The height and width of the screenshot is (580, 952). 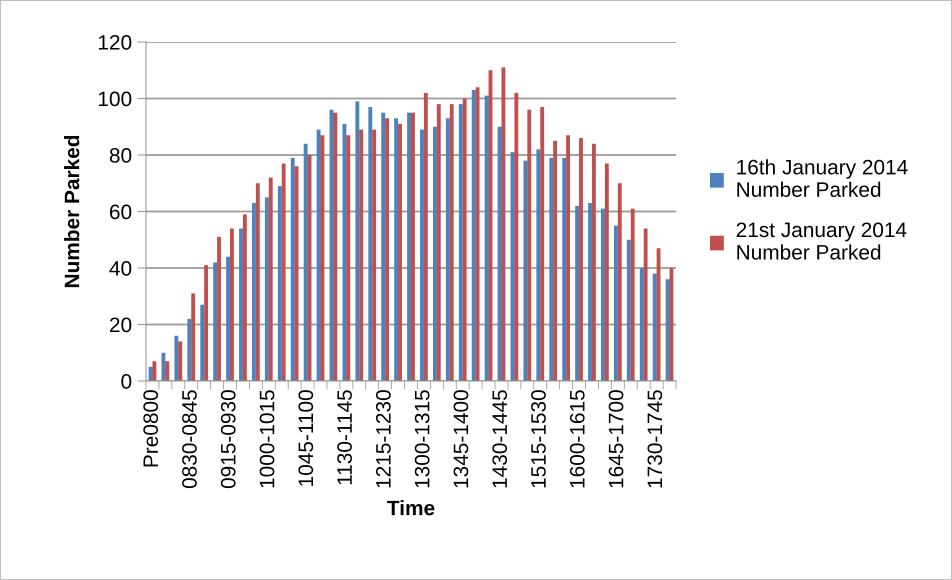 What do you see at coordinates (410, 508) in the screenshot?
I see `x-axis-title: Time` at bounding box center [410, 508].